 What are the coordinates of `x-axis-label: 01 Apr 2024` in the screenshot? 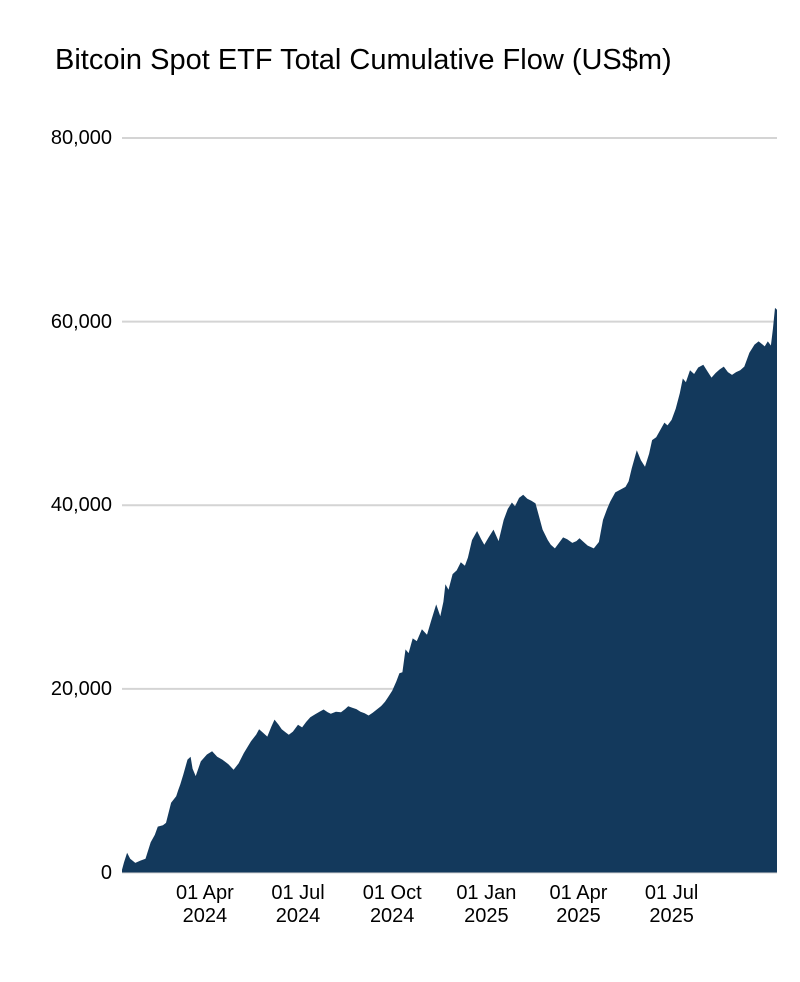 It's located at (205, 905).